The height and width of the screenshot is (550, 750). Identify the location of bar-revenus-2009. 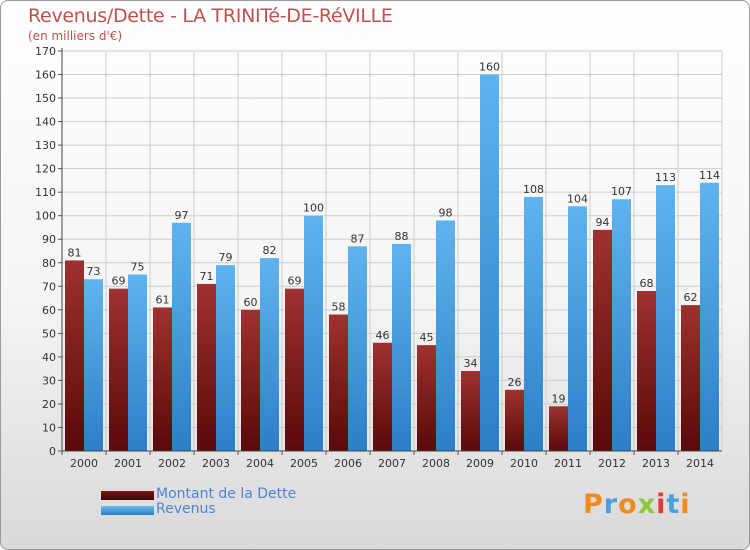
(489, 262).